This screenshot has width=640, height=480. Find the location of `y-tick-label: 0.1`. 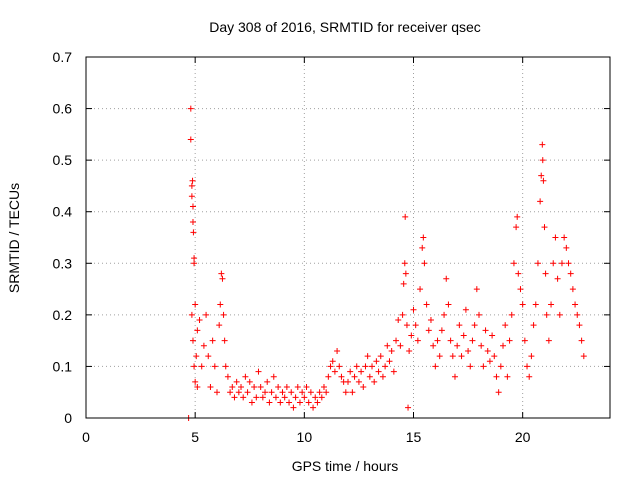

y-tick-label: 0.1 is located at coordinates (63, 366).